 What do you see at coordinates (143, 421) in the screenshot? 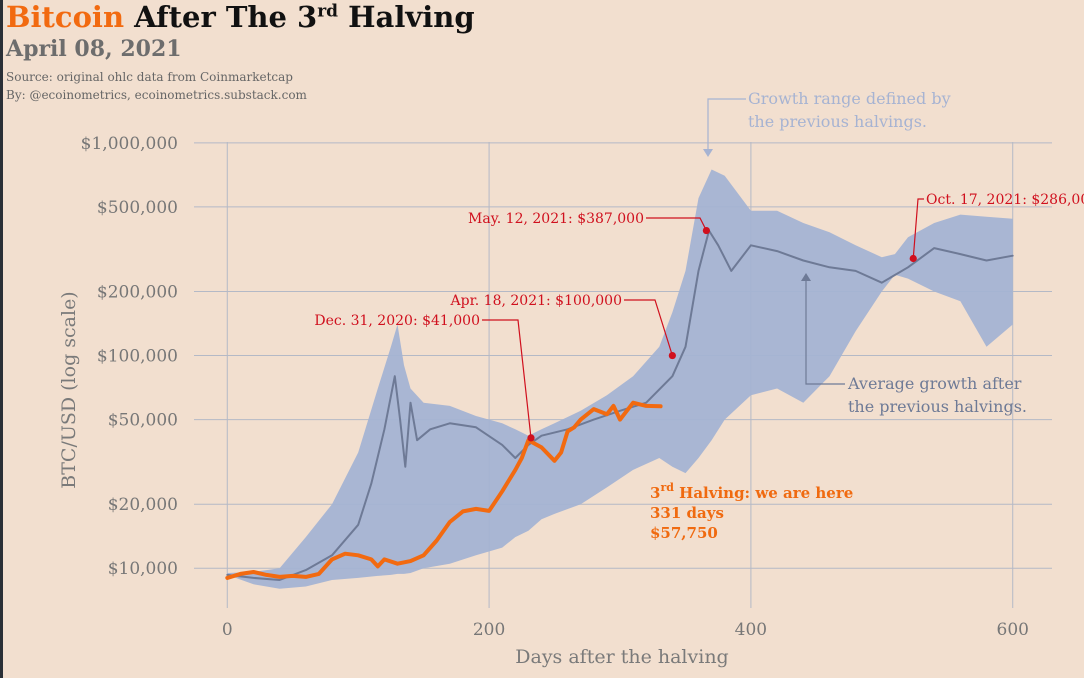
I see `y-tick-label: $50,000` at bounding box center [143, 421].